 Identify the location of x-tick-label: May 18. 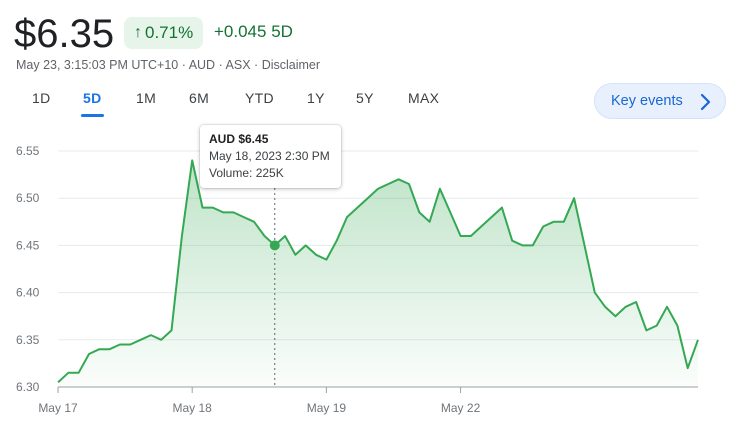
(193, 408).